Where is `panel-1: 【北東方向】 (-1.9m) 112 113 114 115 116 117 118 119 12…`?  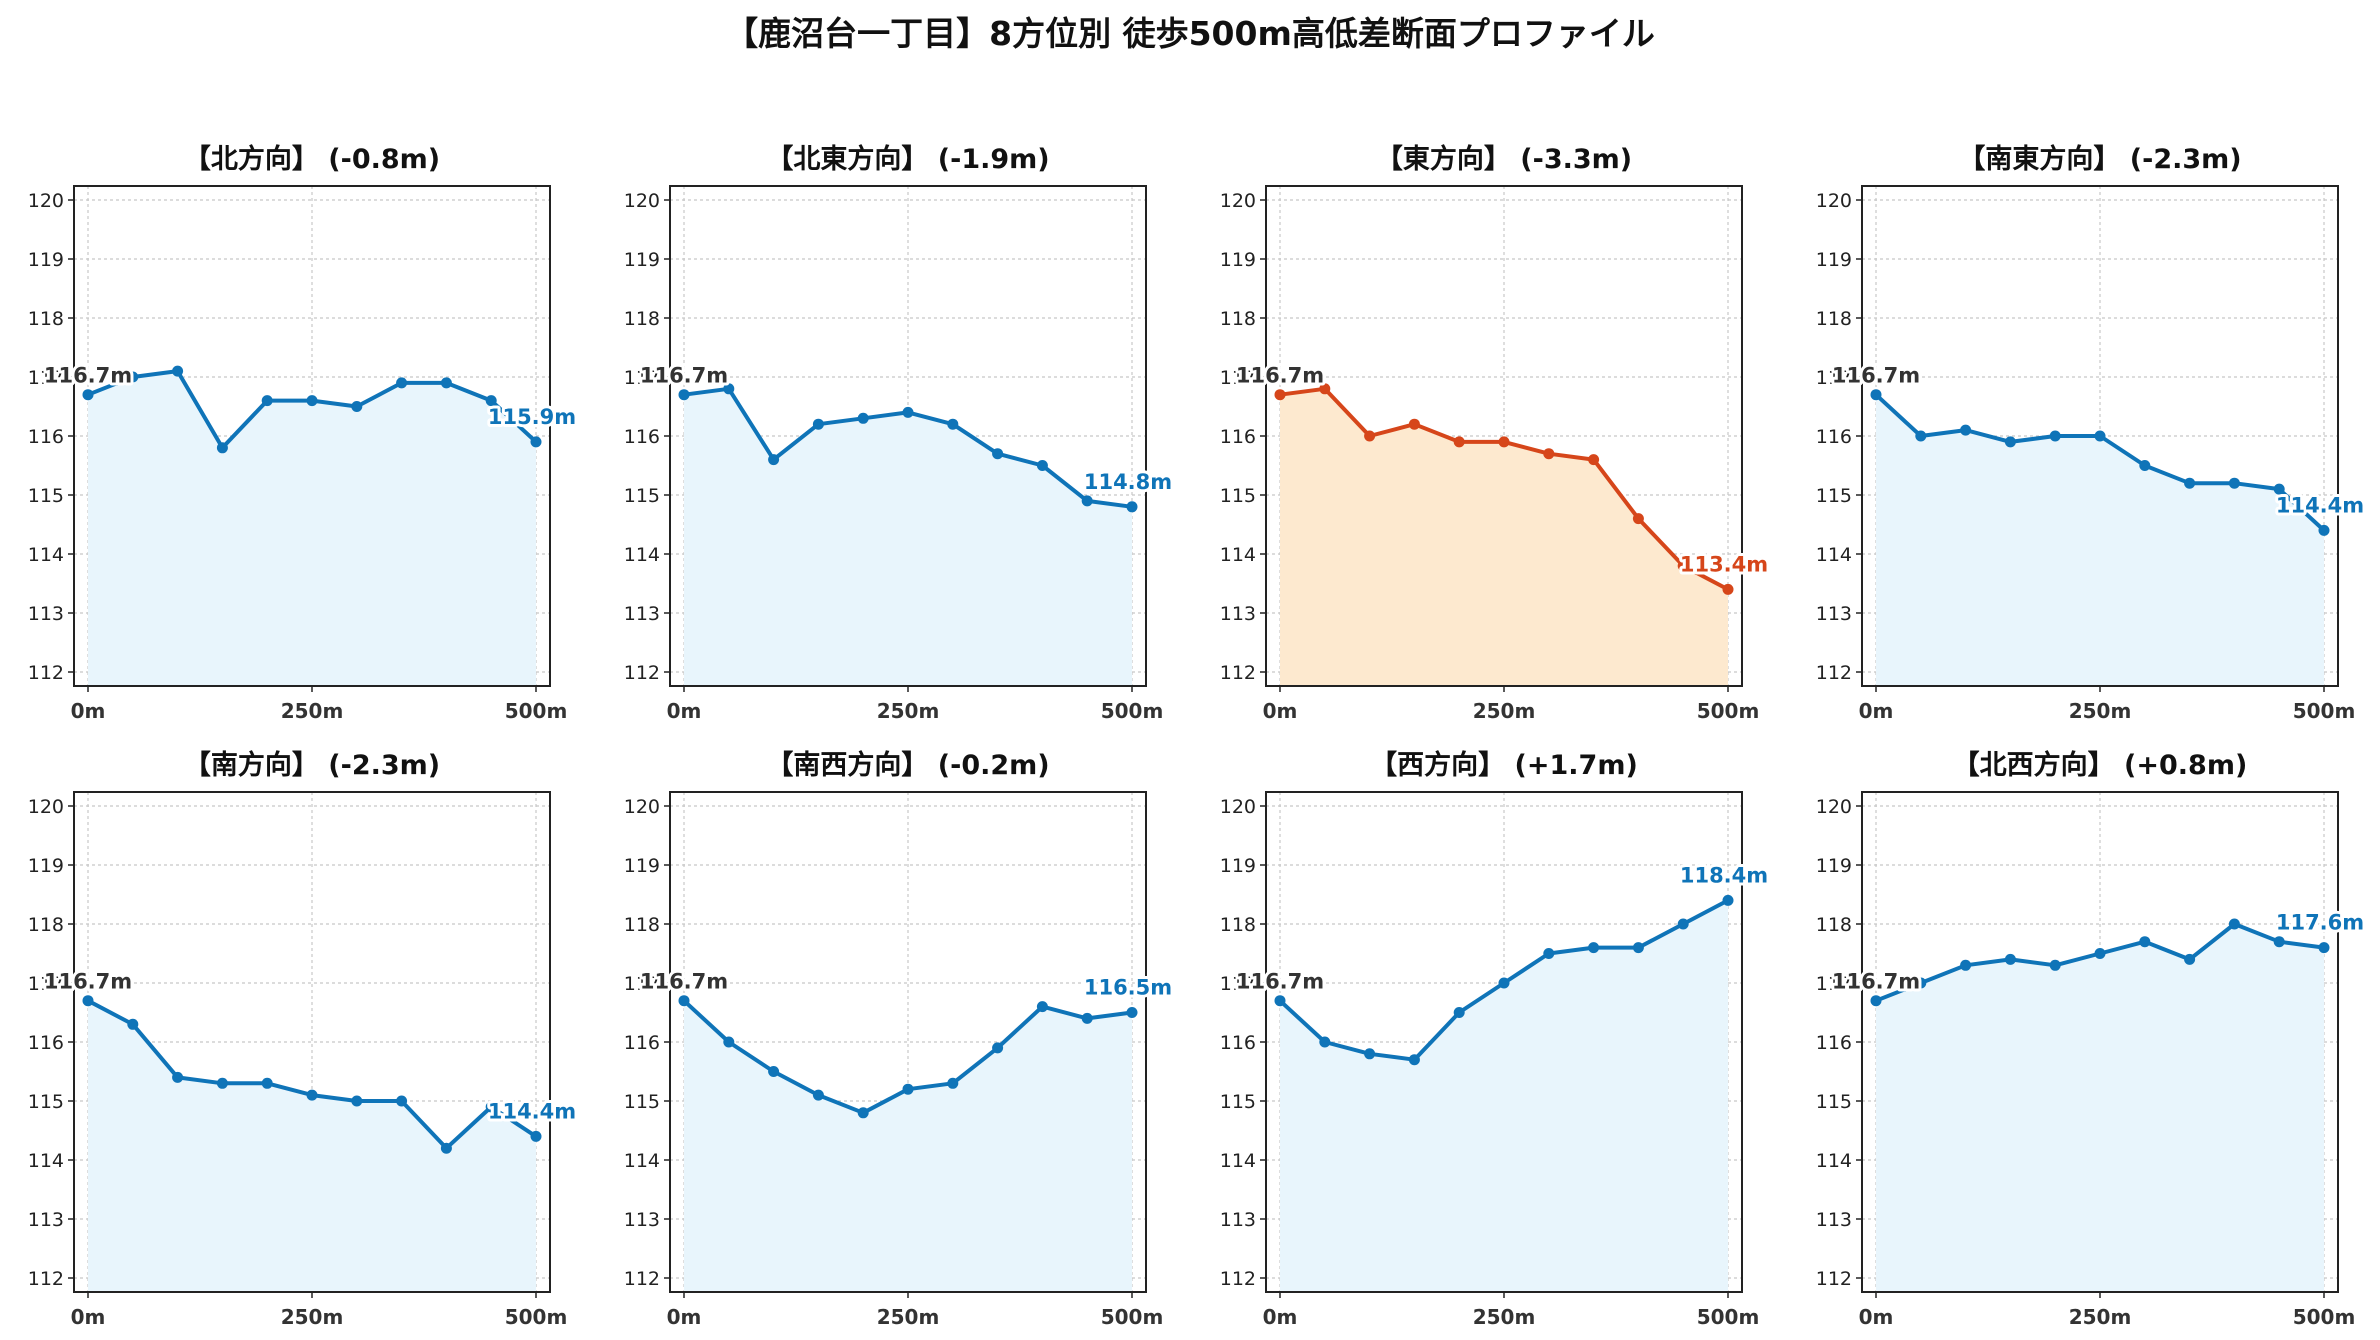
panel-1: 【北東方向】 (-1.9m) 112 113 114 115 116 117 118 119 12… is located at coordinates (899, 433).